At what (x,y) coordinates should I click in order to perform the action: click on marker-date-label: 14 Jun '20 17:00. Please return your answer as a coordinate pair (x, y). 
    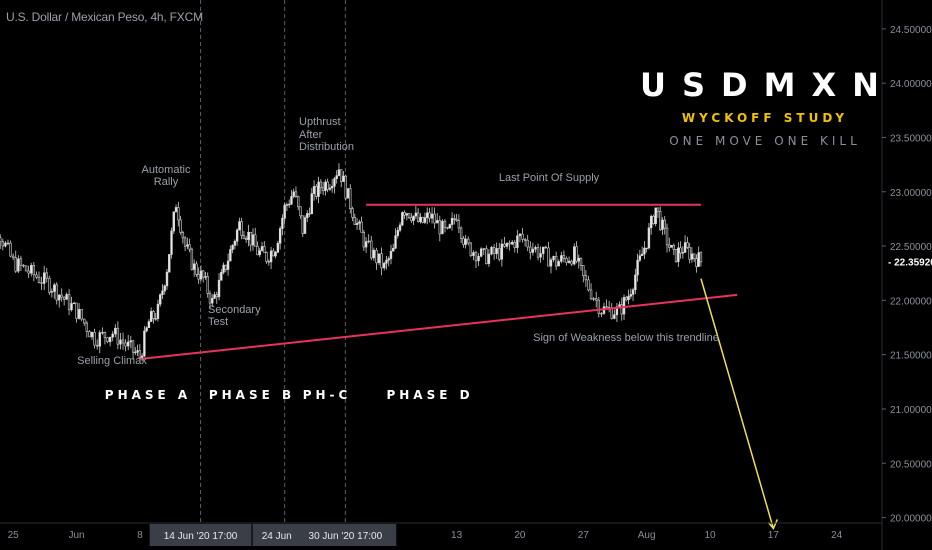
    Looking at the image, I should click on (201, 536).